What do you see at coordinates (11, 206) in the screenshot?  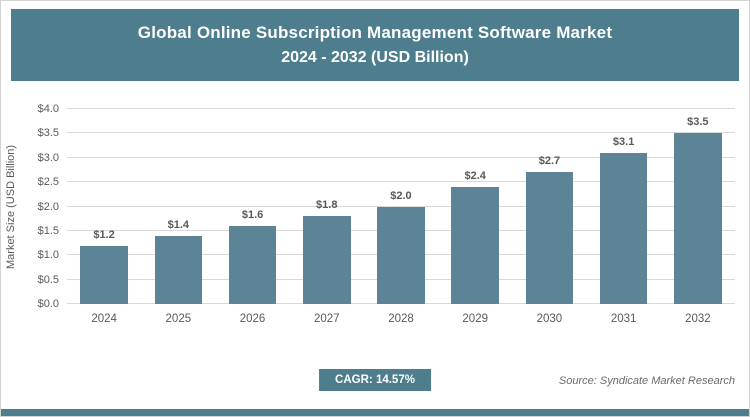 I see `y-axis-title: Market Size (USD Billion)` at bounding box center [11, 206].